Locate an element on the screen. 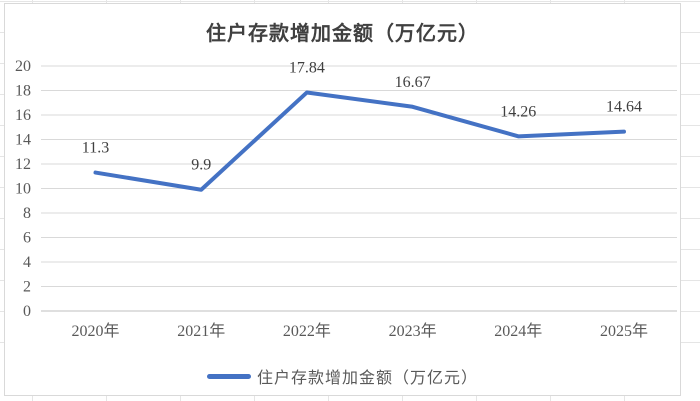  y-tick-label: 14 is located at coordinates (23, 140).